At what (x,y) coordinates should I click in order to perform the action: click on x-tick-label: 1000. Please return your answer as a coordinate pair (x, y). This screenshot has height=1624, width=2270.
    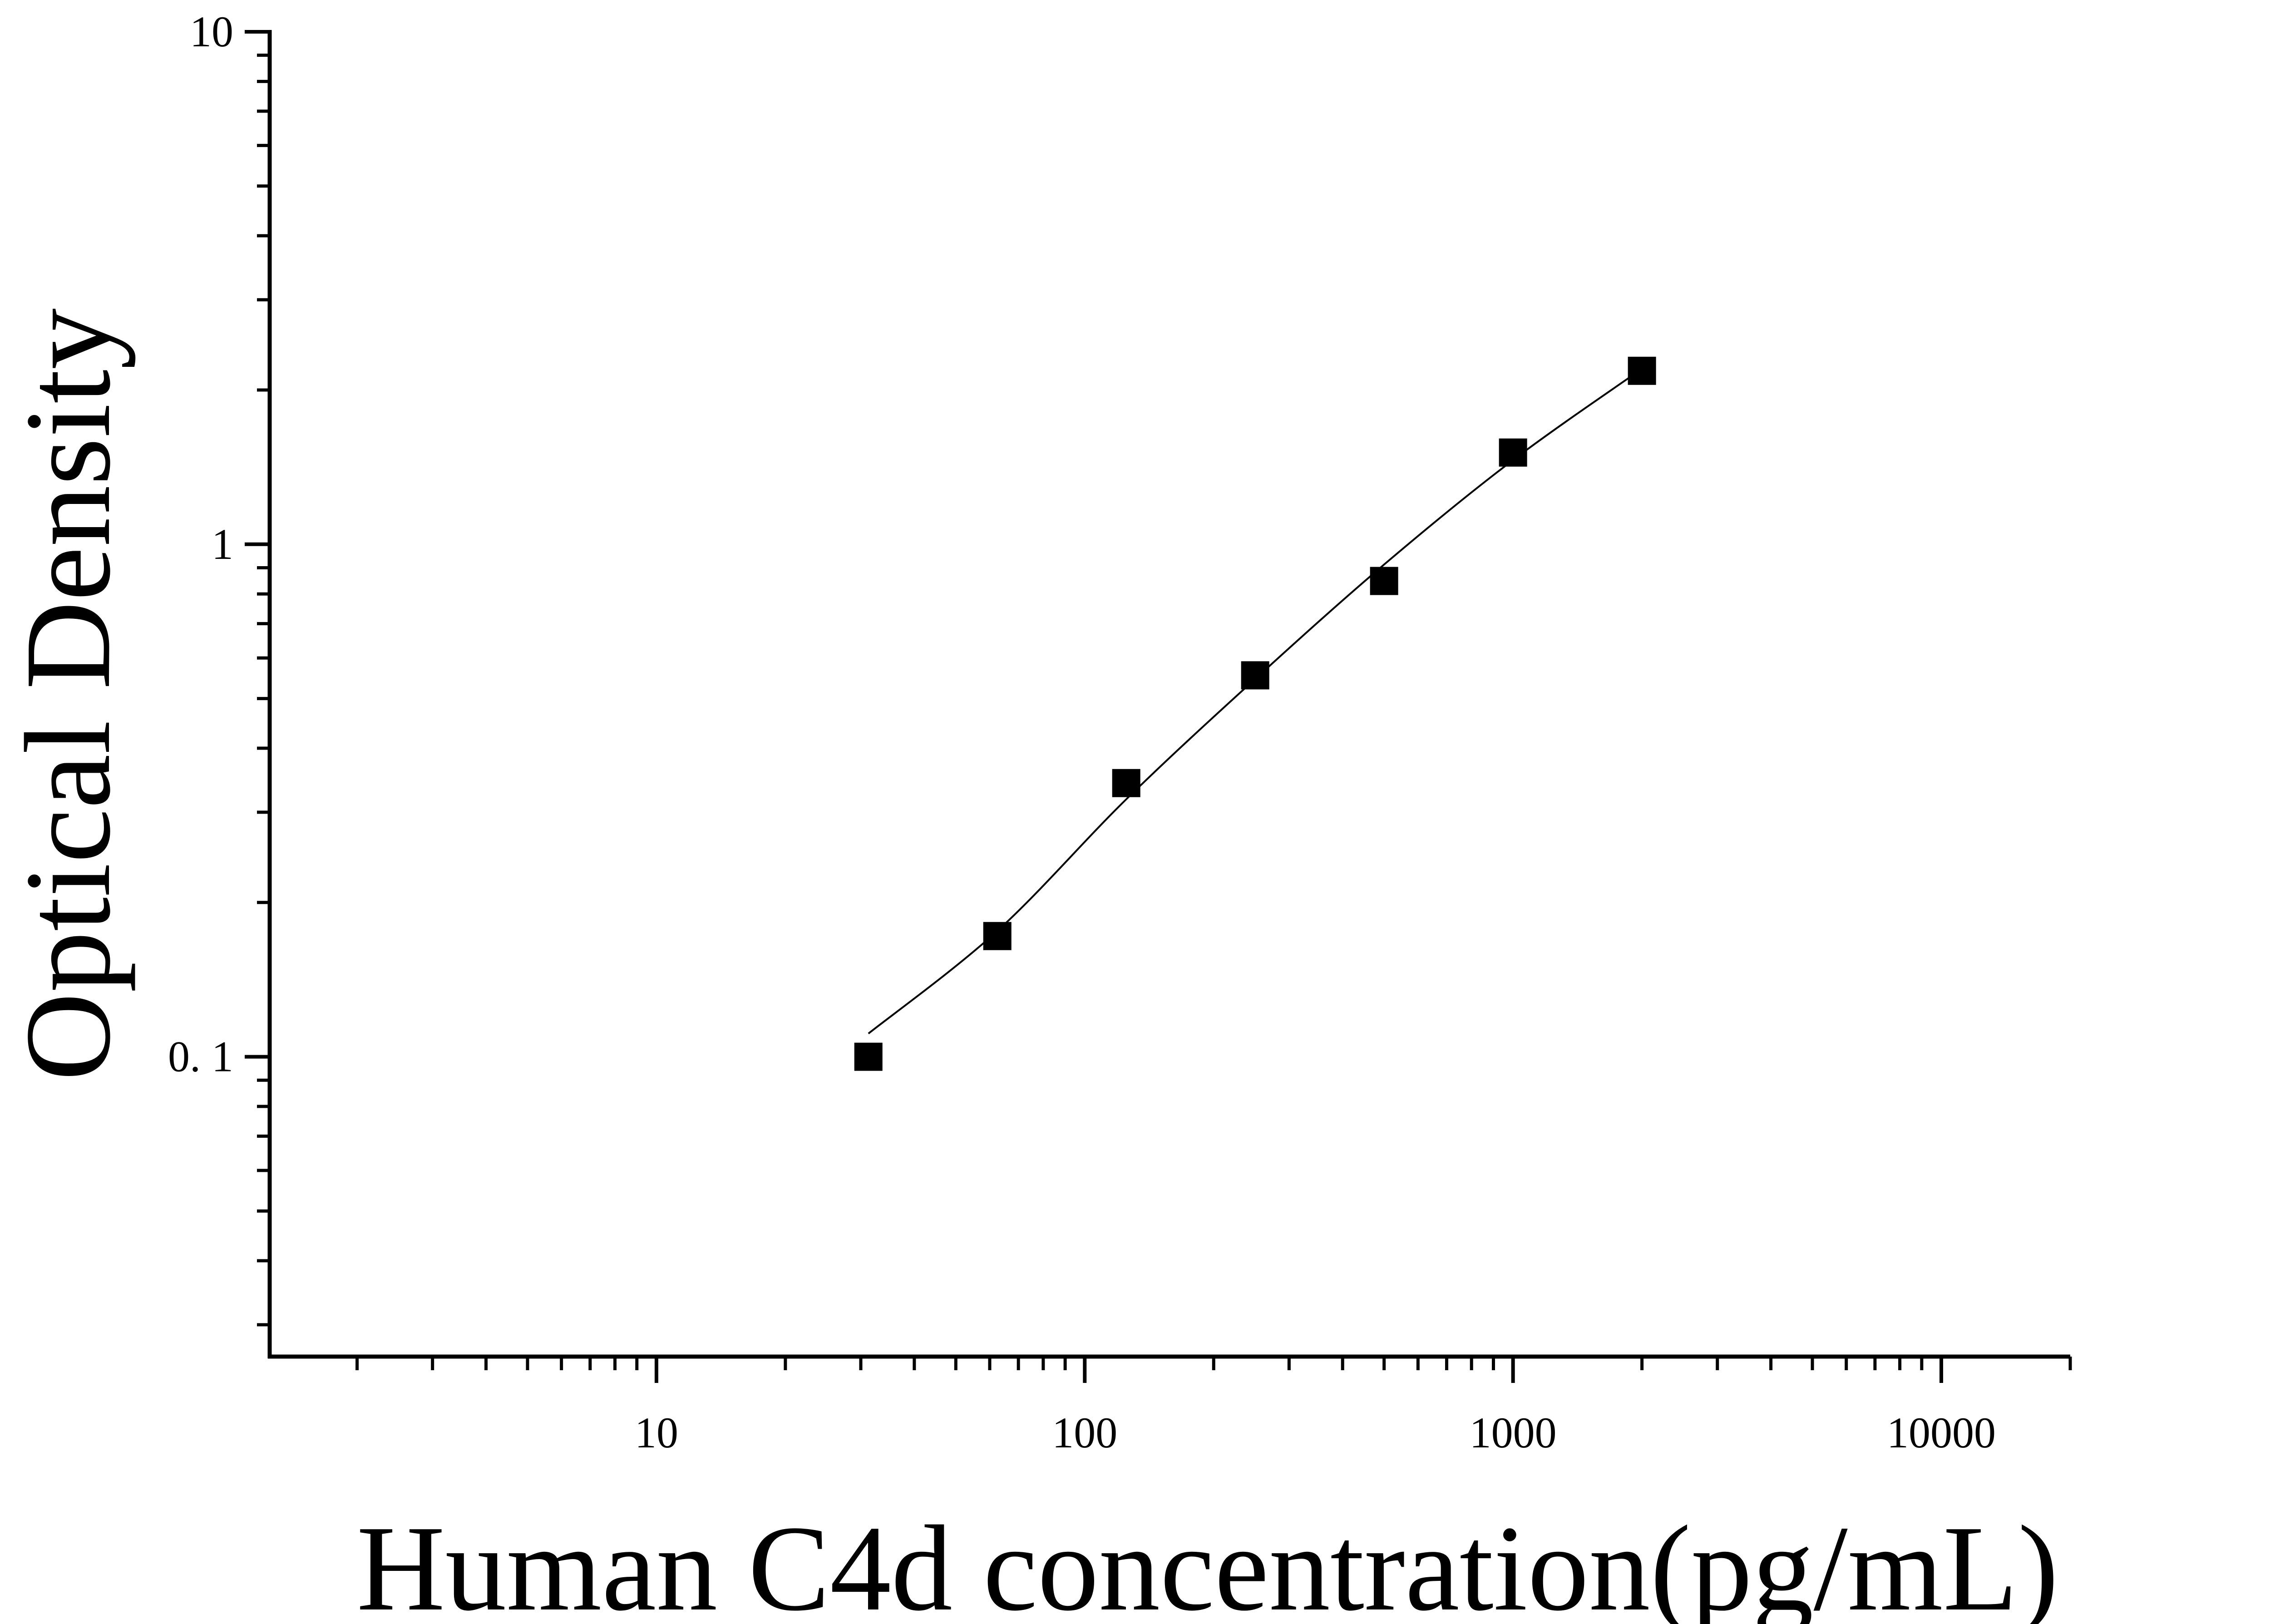
    Looking at the image, I should click on (1513, 1432).